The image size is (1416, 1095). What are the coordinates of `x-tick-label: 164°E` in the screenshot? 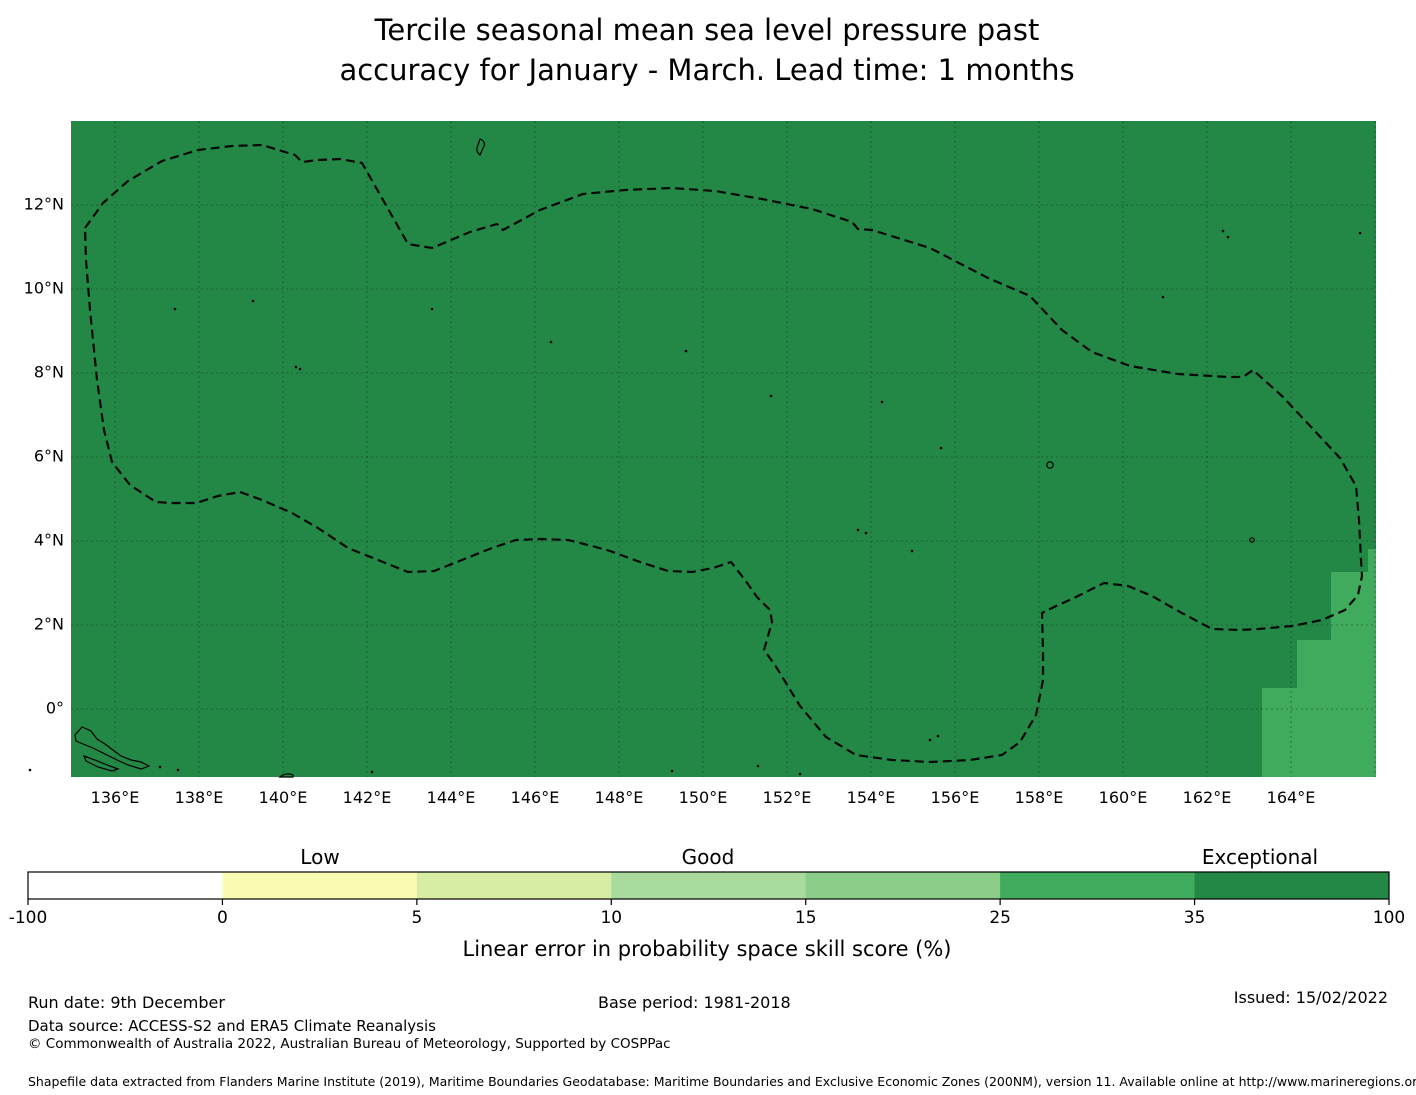 It's located at (1291, 797).